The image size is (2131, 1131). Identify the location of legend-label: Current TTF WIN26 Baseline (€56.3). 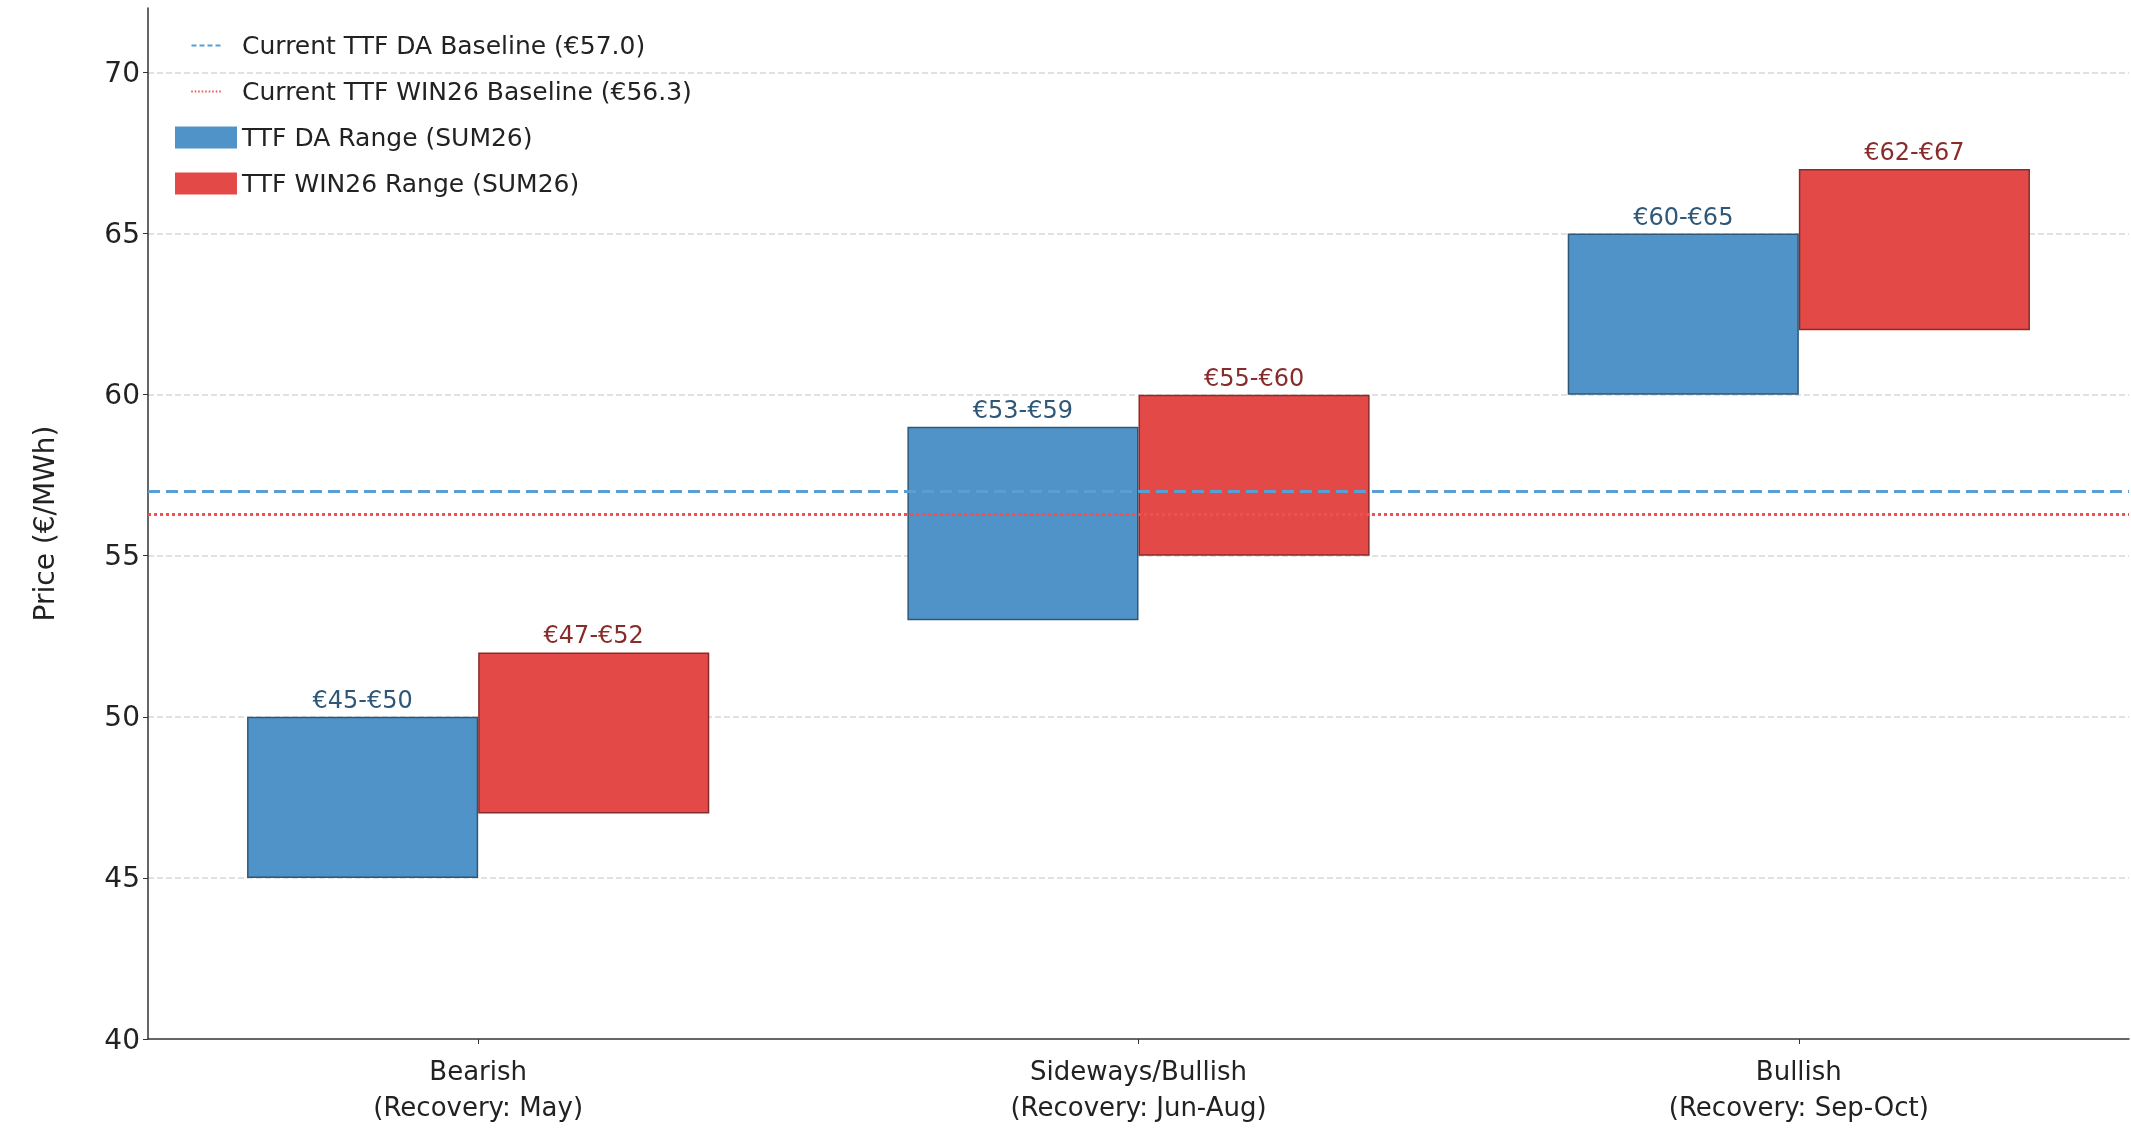
(467, 91).